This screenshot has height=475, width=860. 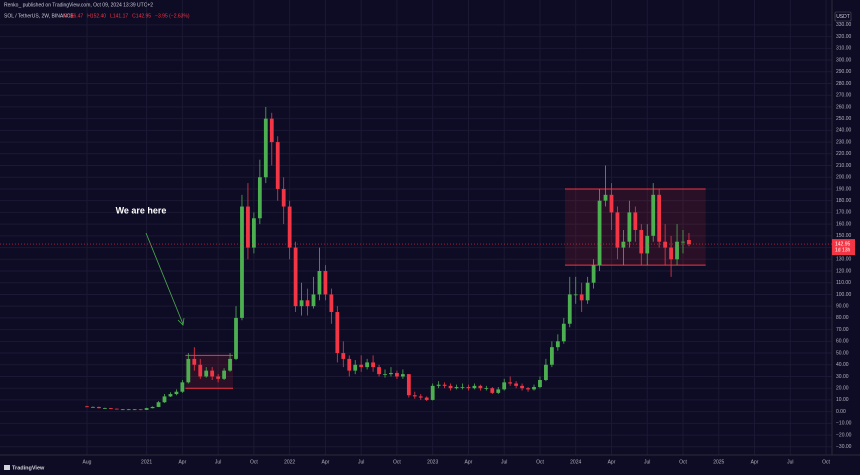 What do you see at coordinates (844, 213) in the screenshot?
I see `y-tick-label: 170.00` at bounding box center [844, 213].